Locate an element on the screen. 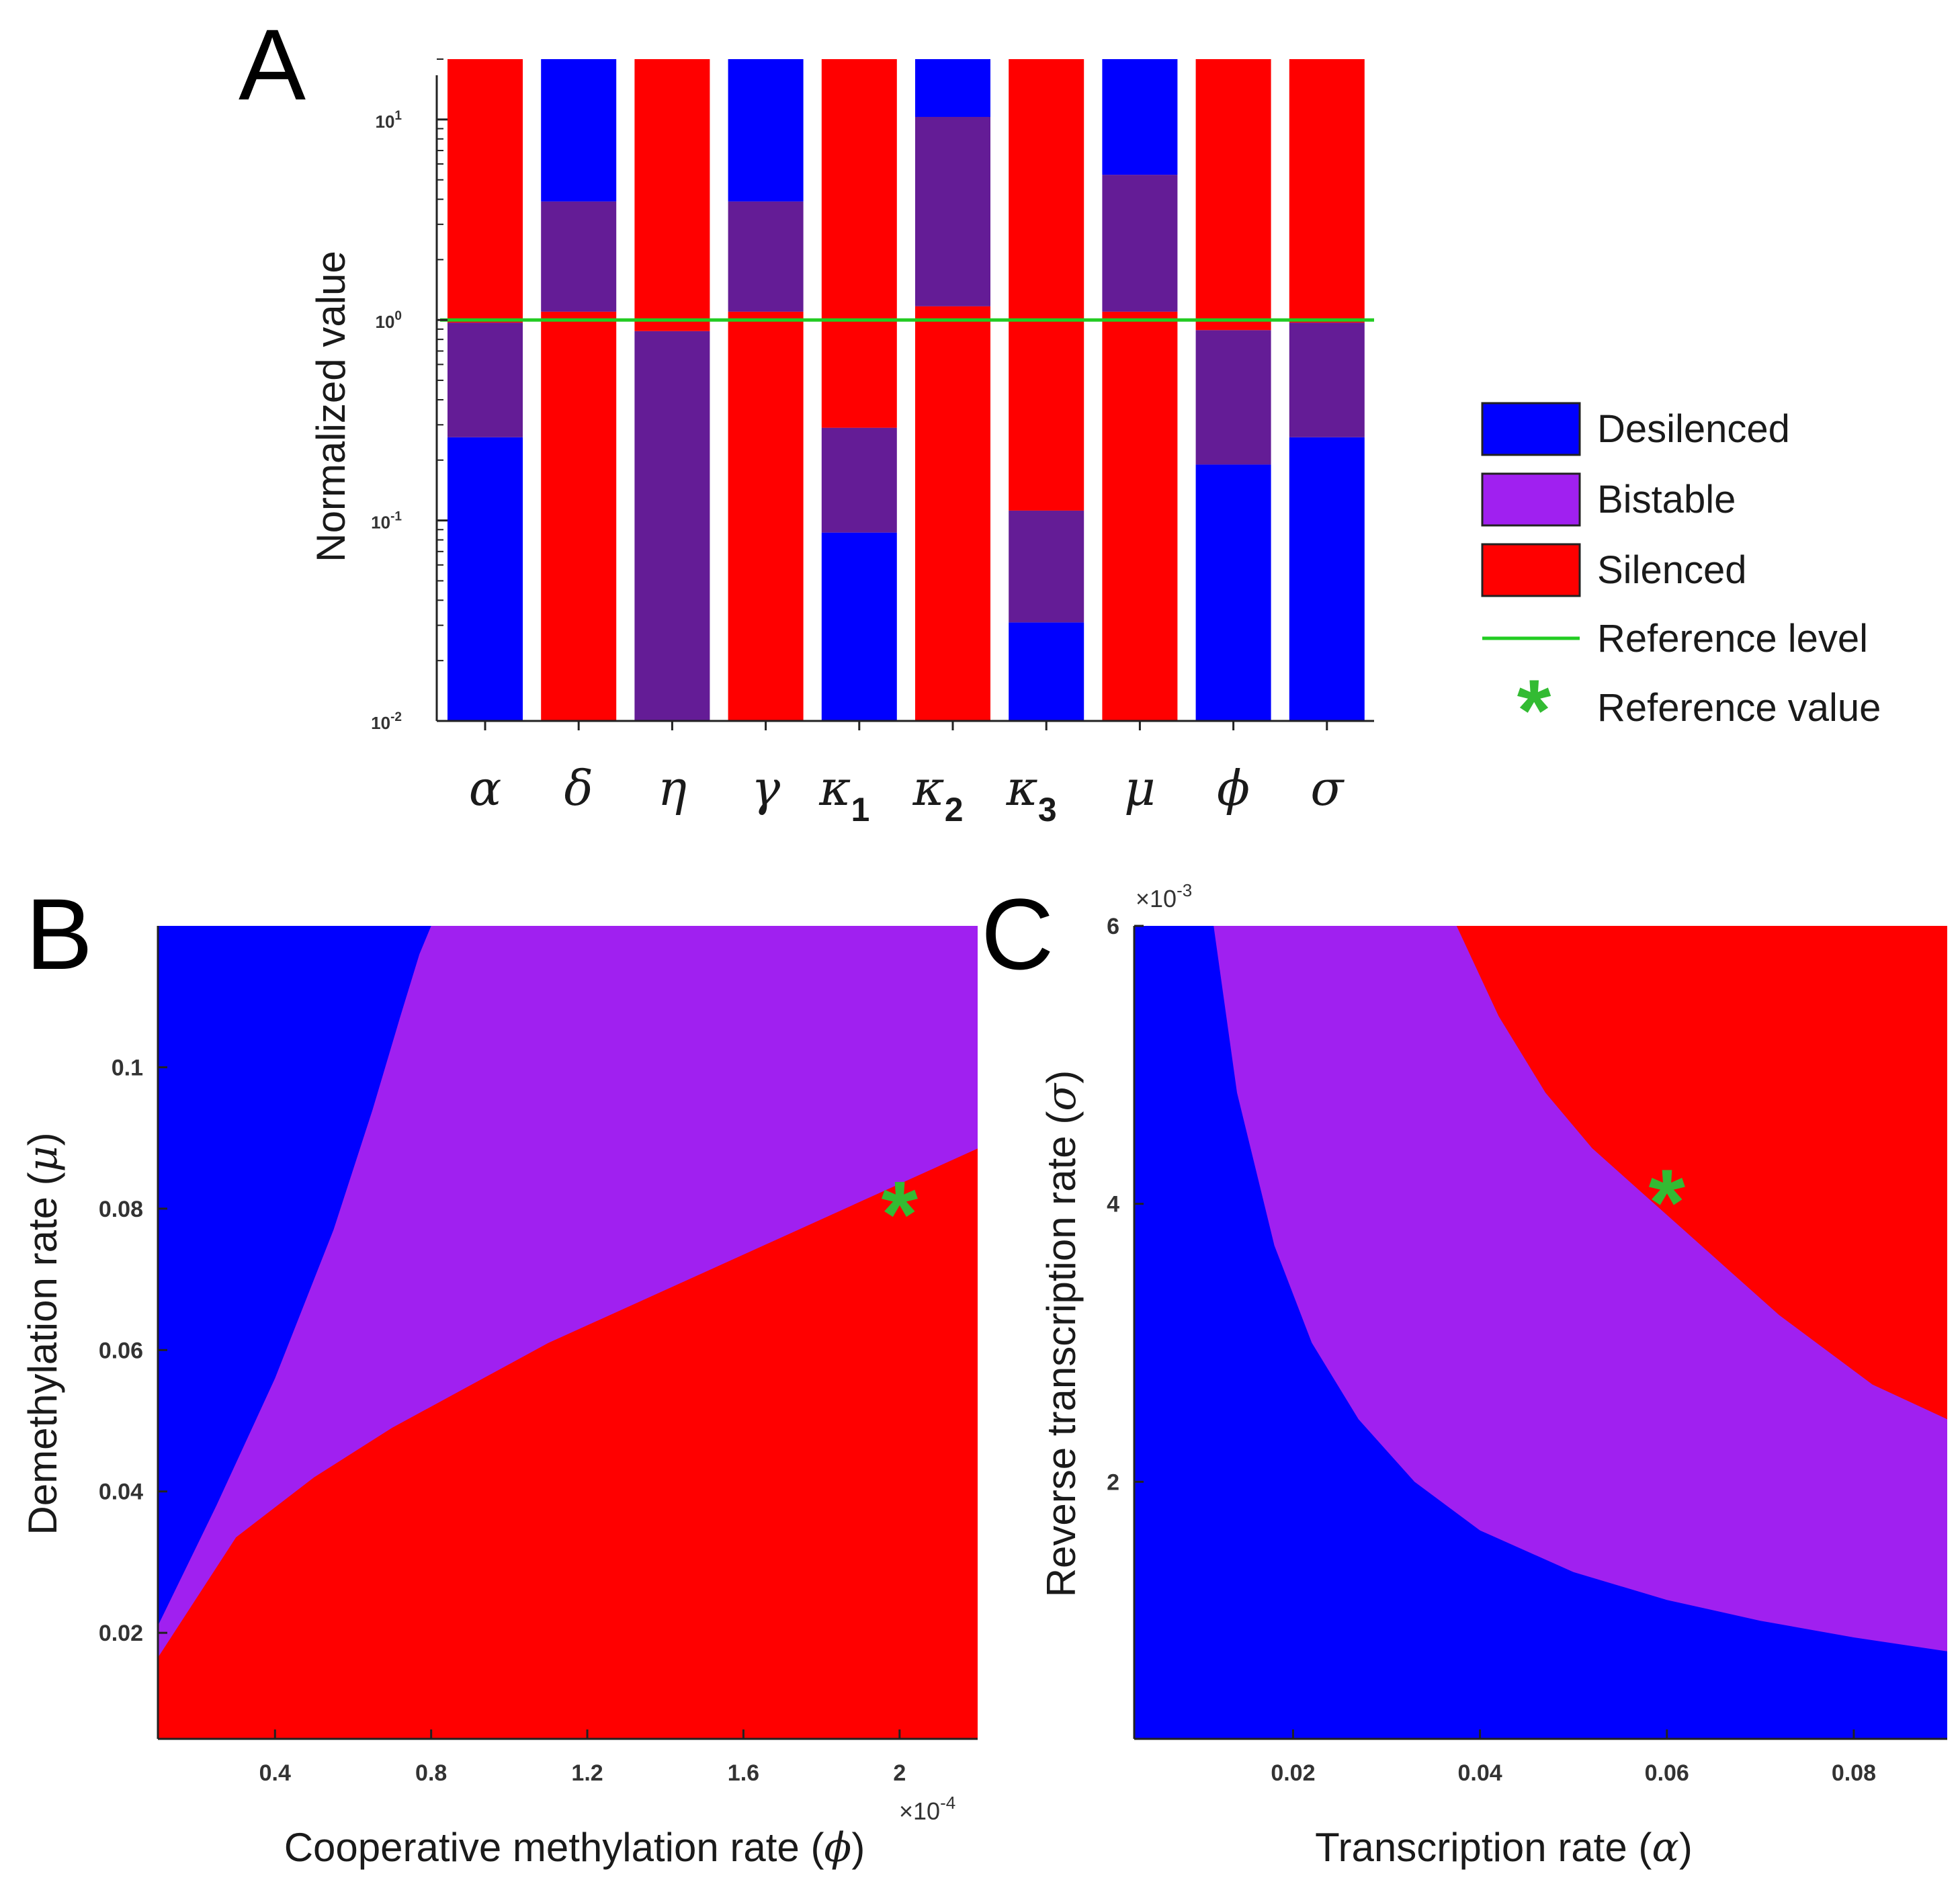  x-tick-label: 1.6 is located at coordinates (743, 1773).